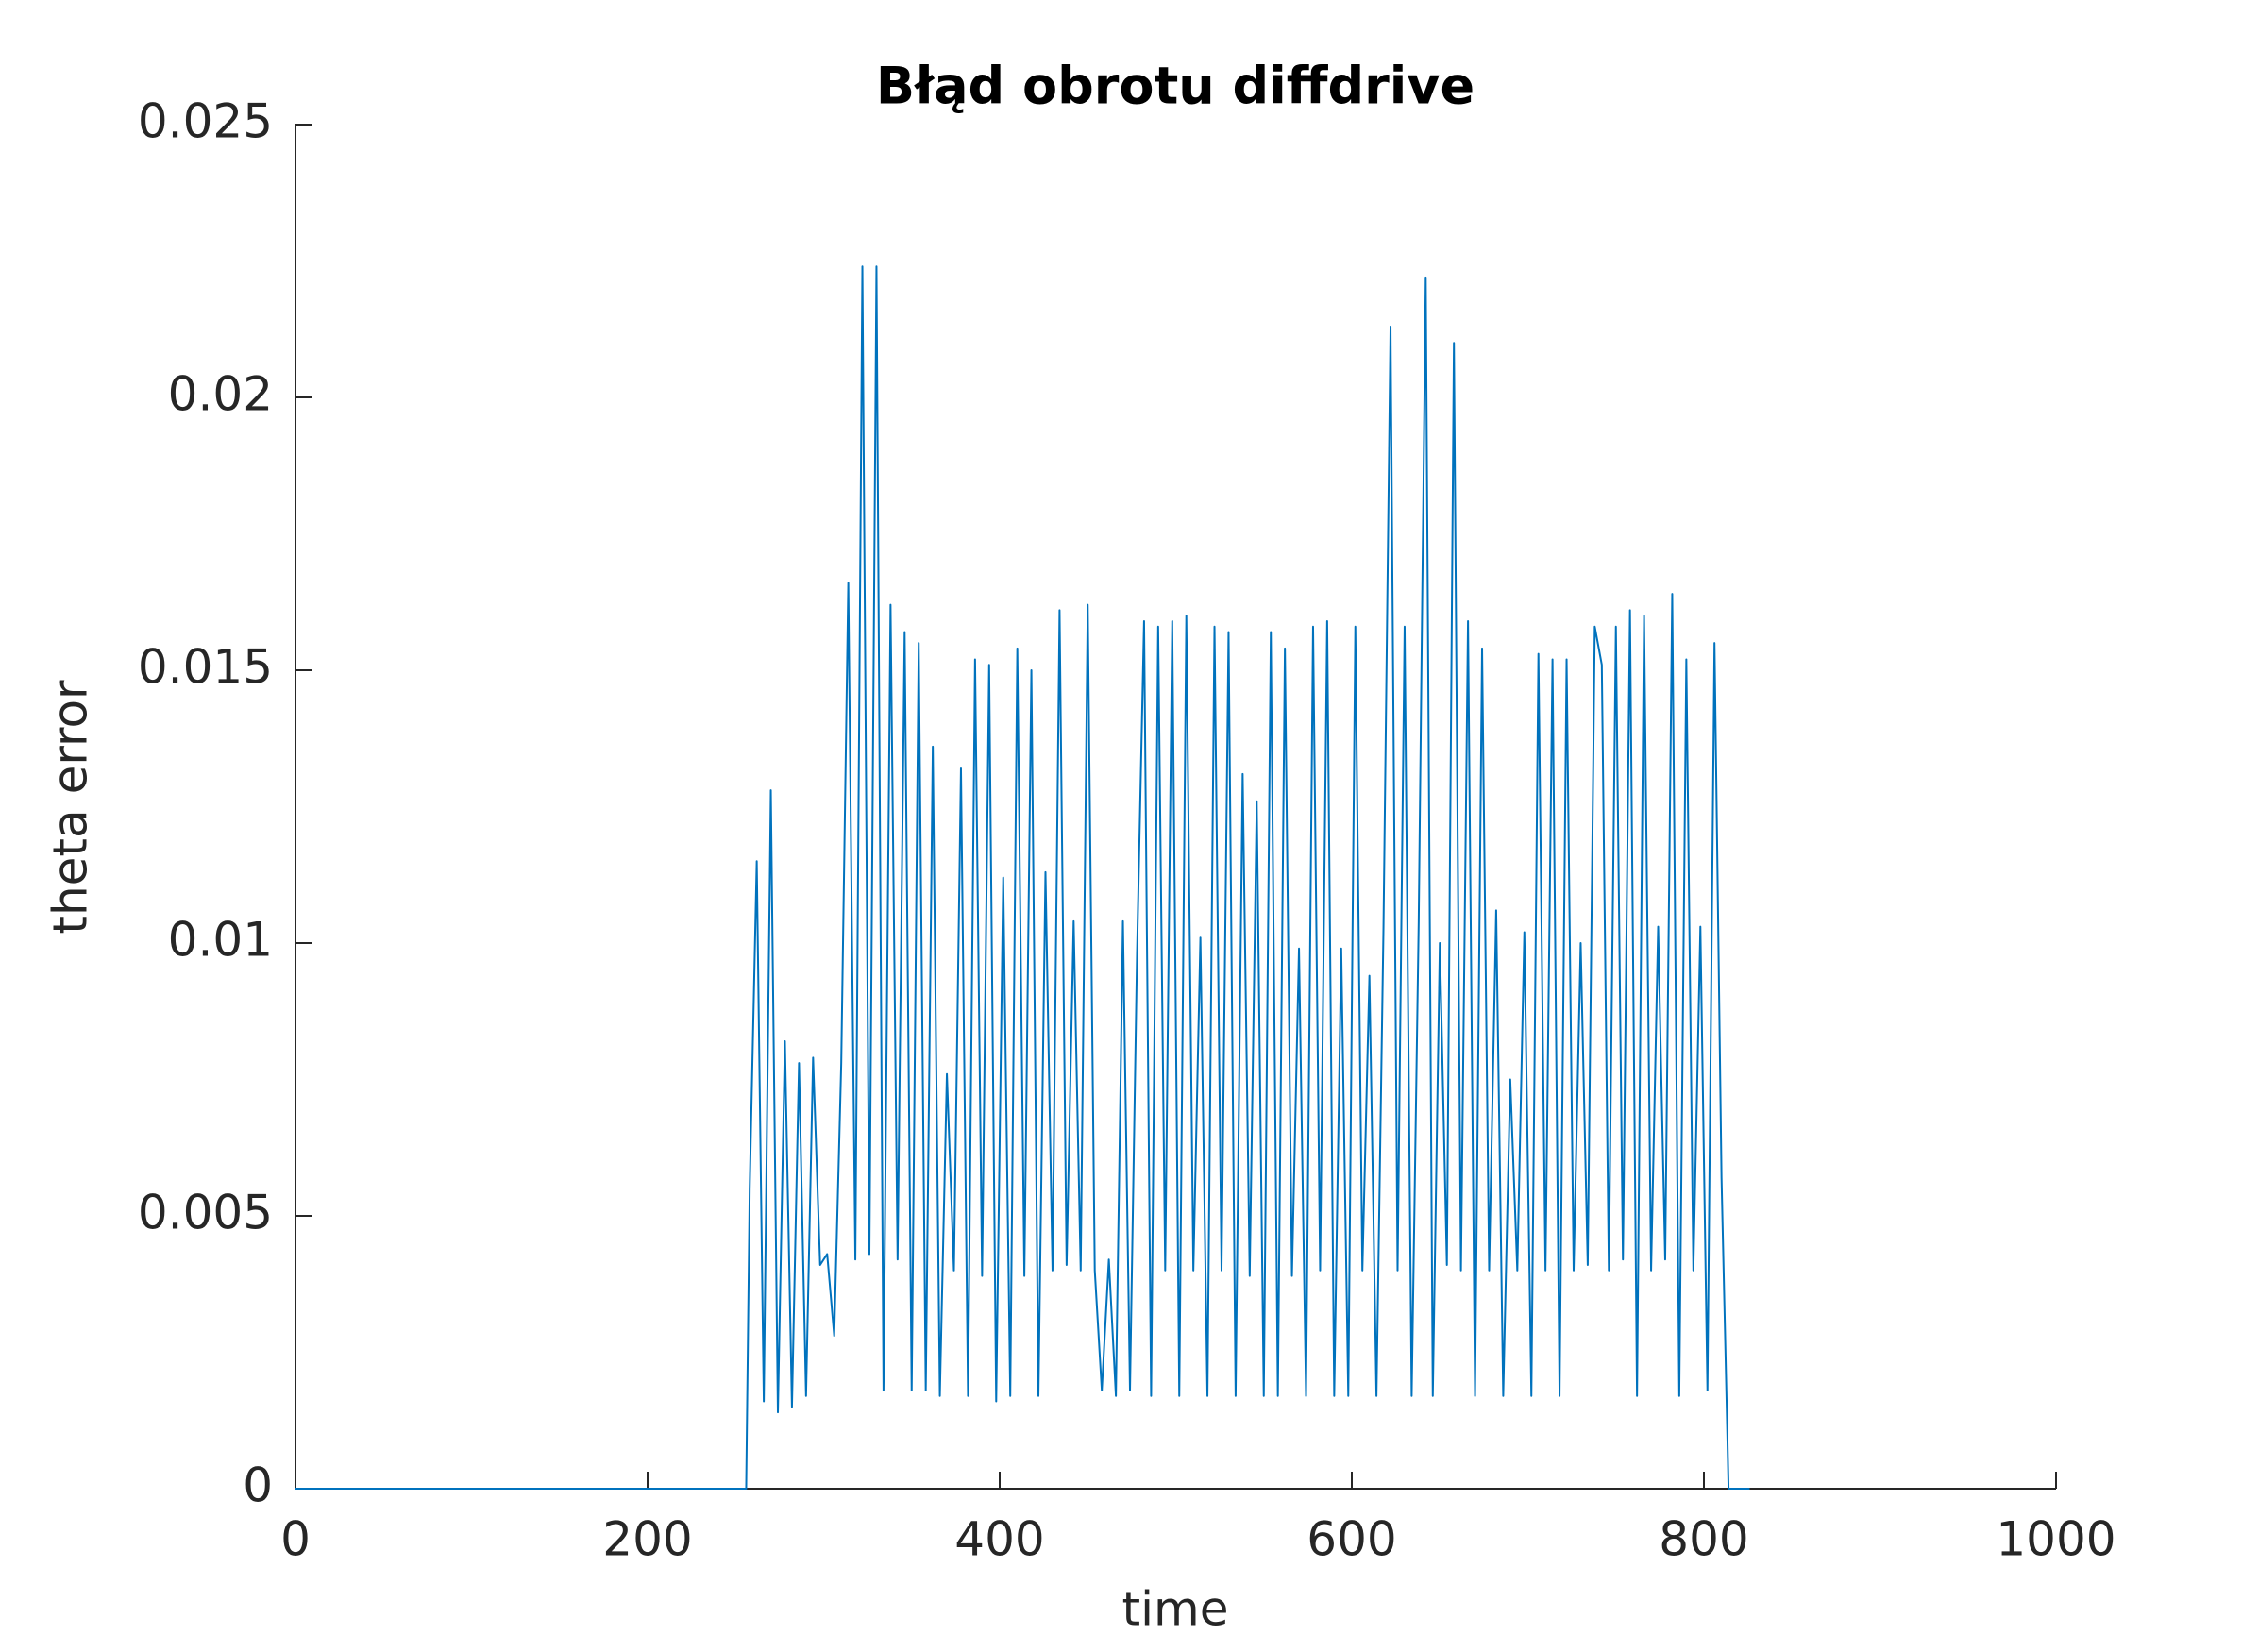 This screenshot has width=2242, height=1652. Describe the element at coordinates (220, 394) in the screenshot. I see `y-tick-label: 0.02` at that location.